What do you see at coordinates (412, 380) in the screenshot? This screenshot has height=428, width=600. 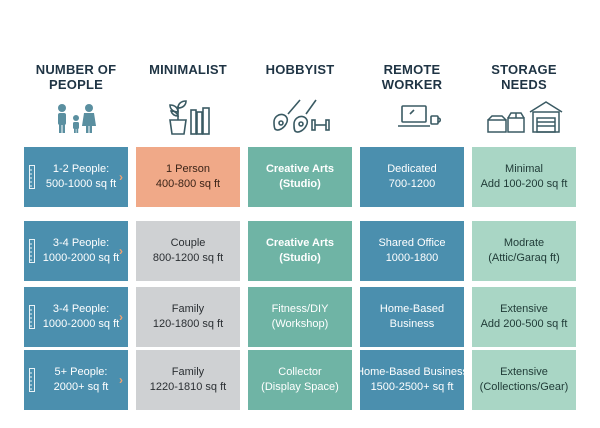 I see `remote-cell: Home-Based Business 1500-2500+ sq ft` at bounding box center [412, 380].